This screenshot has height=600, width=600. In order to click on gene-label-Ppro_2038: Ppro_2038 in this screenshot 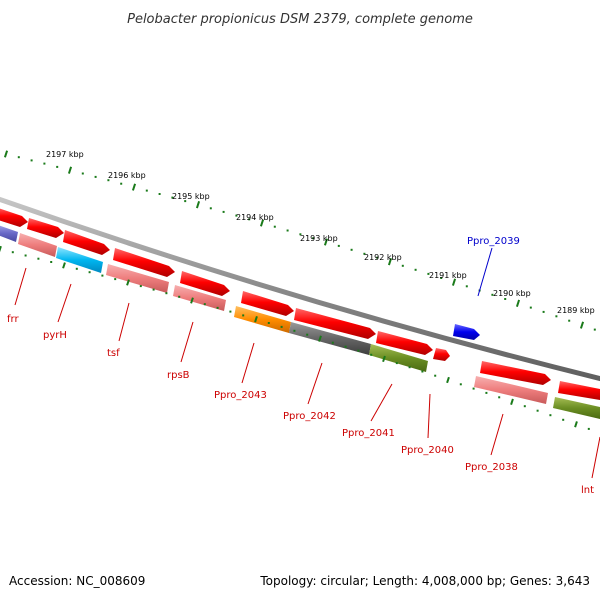, I will do `click(491, 467)`.